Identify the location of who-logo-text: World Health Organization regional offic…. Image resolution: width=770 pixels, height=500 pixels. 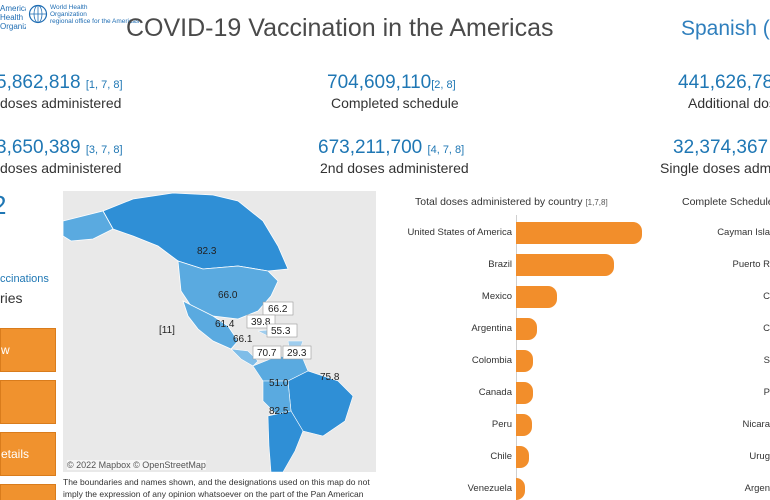
(95, 14).